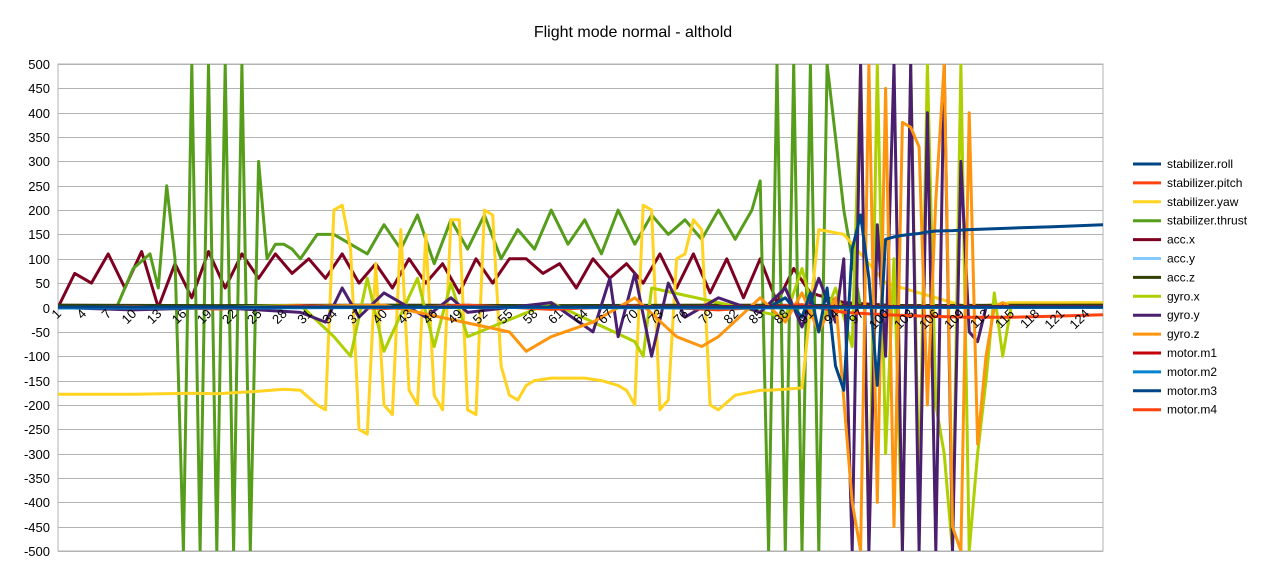 This screenshot has height=571, width=1267. What do you see at coordinates (979, 318) in the screenshot?
I see `x-tick-label: 112` at bounding box center [979, 318].